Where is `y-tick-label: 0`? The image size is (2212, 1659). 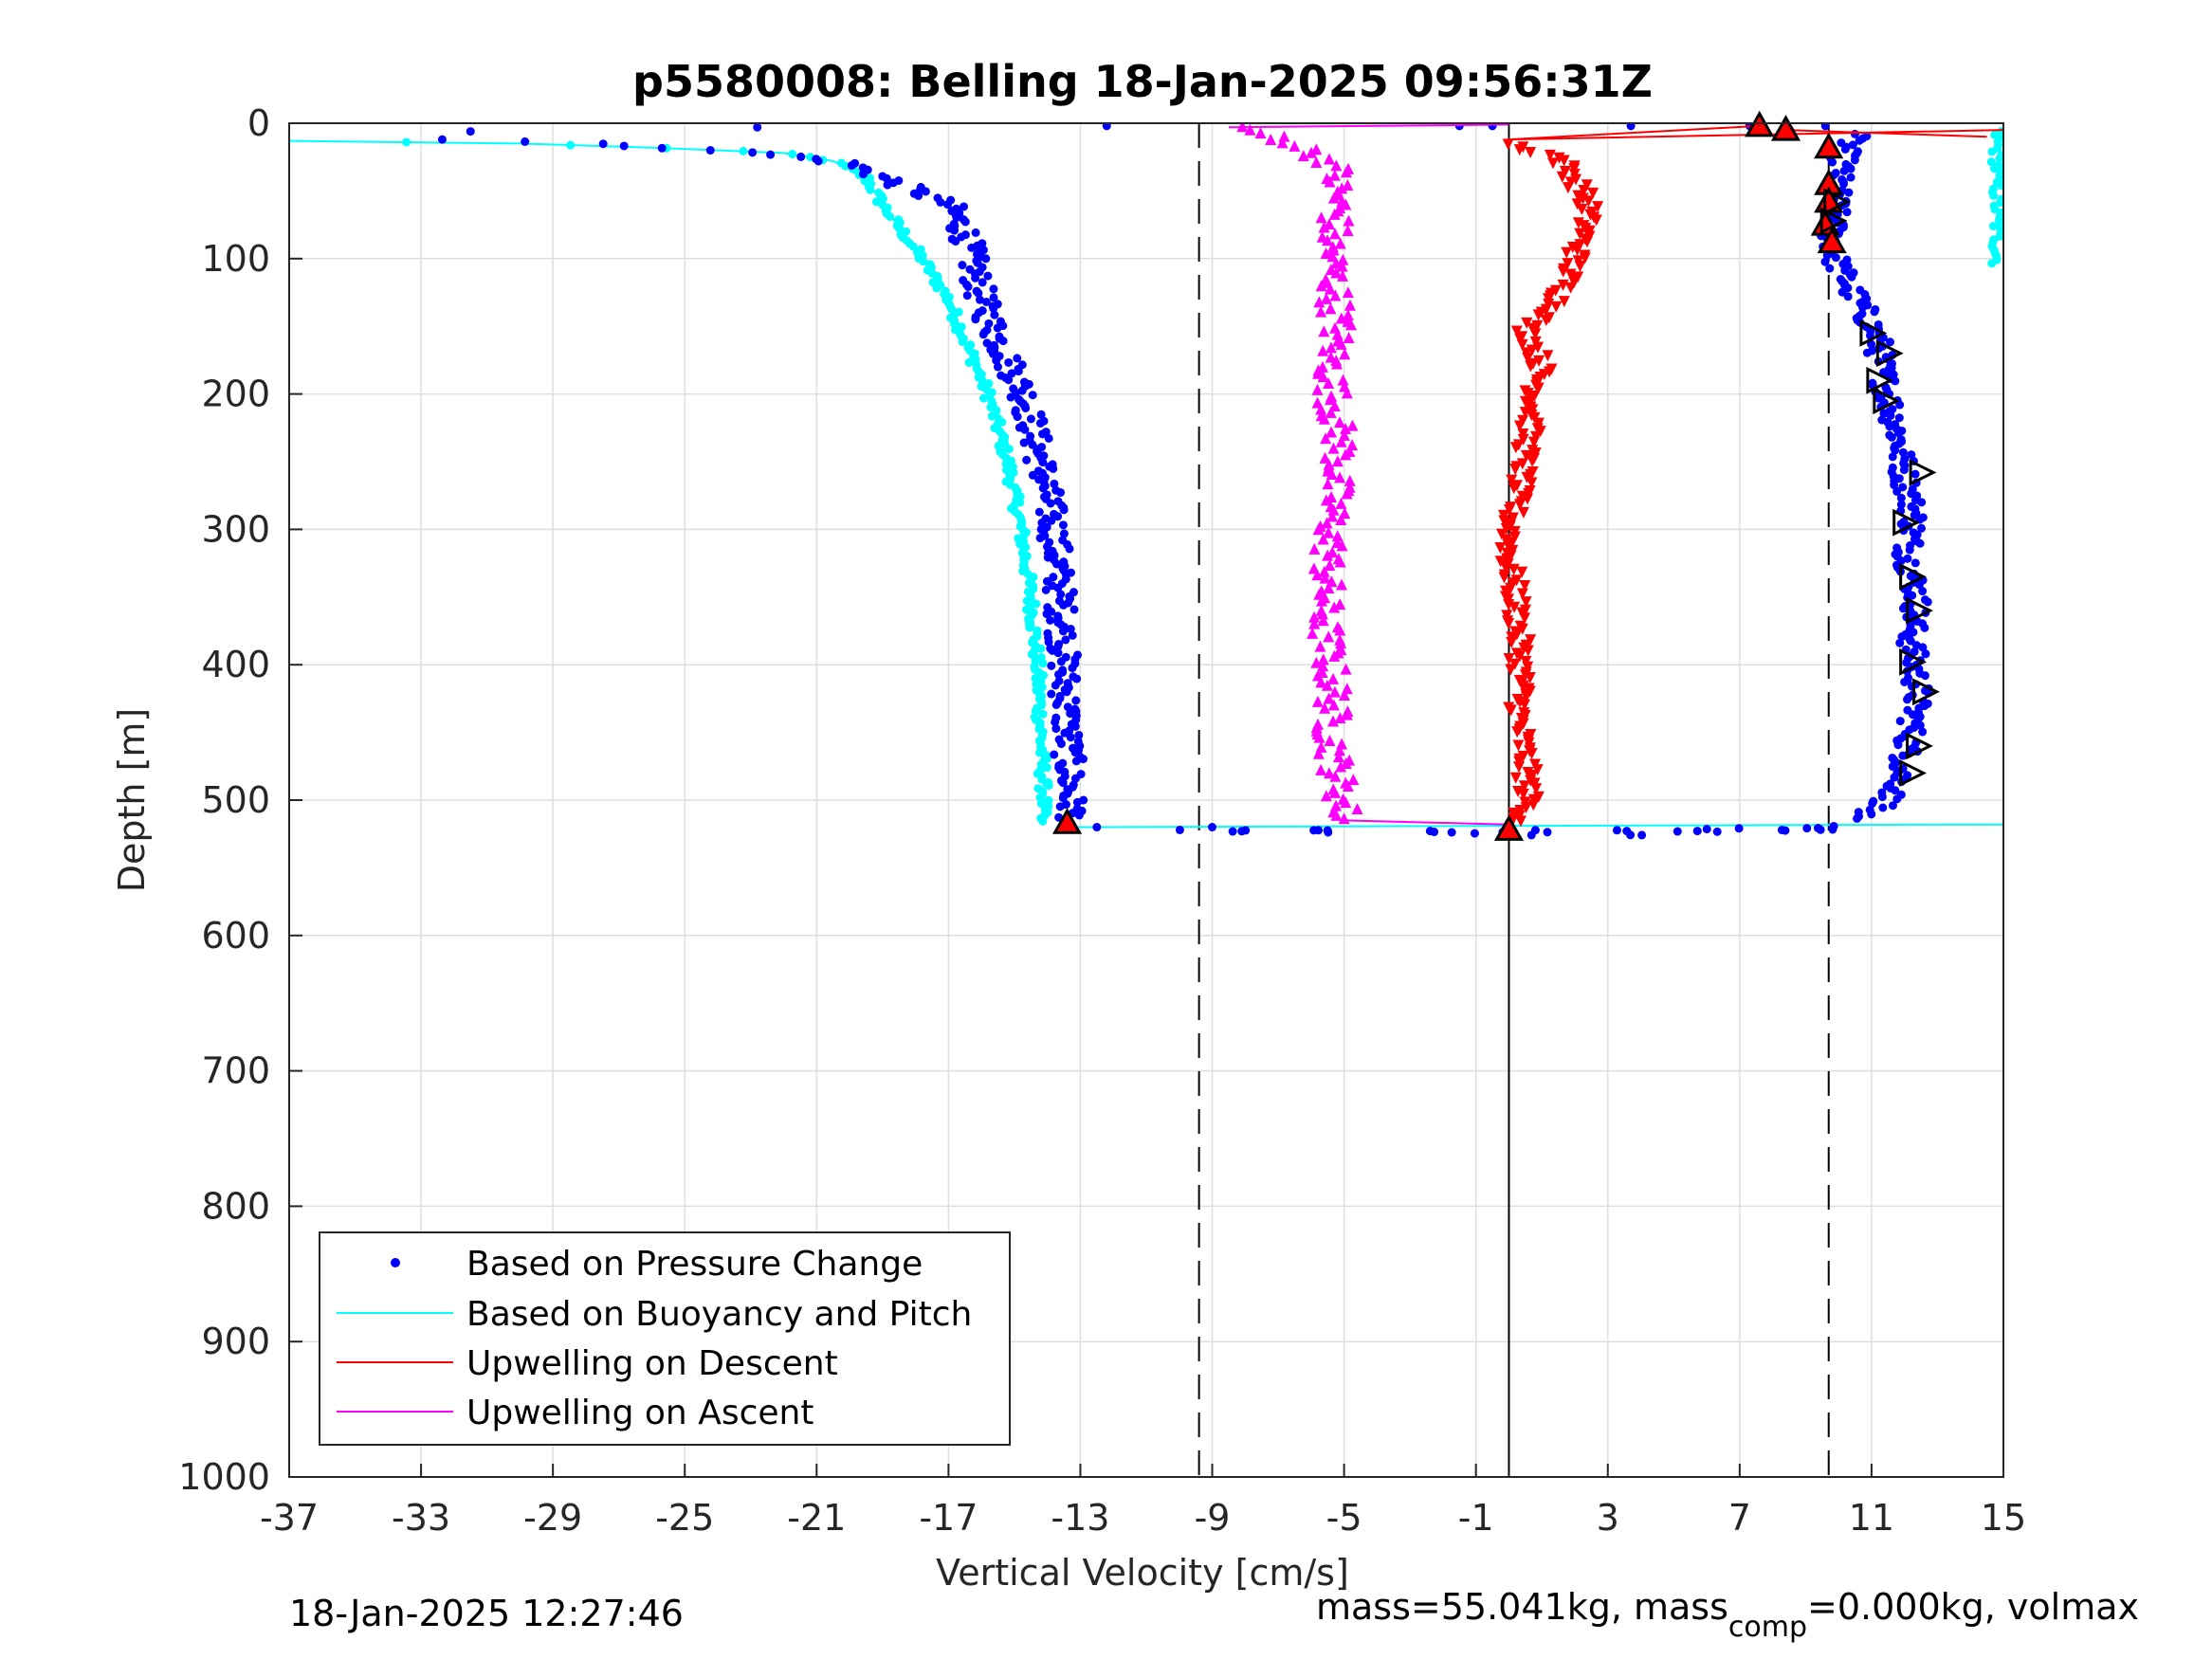 y-tick-label: 0 is located at coordinates (258, 123).